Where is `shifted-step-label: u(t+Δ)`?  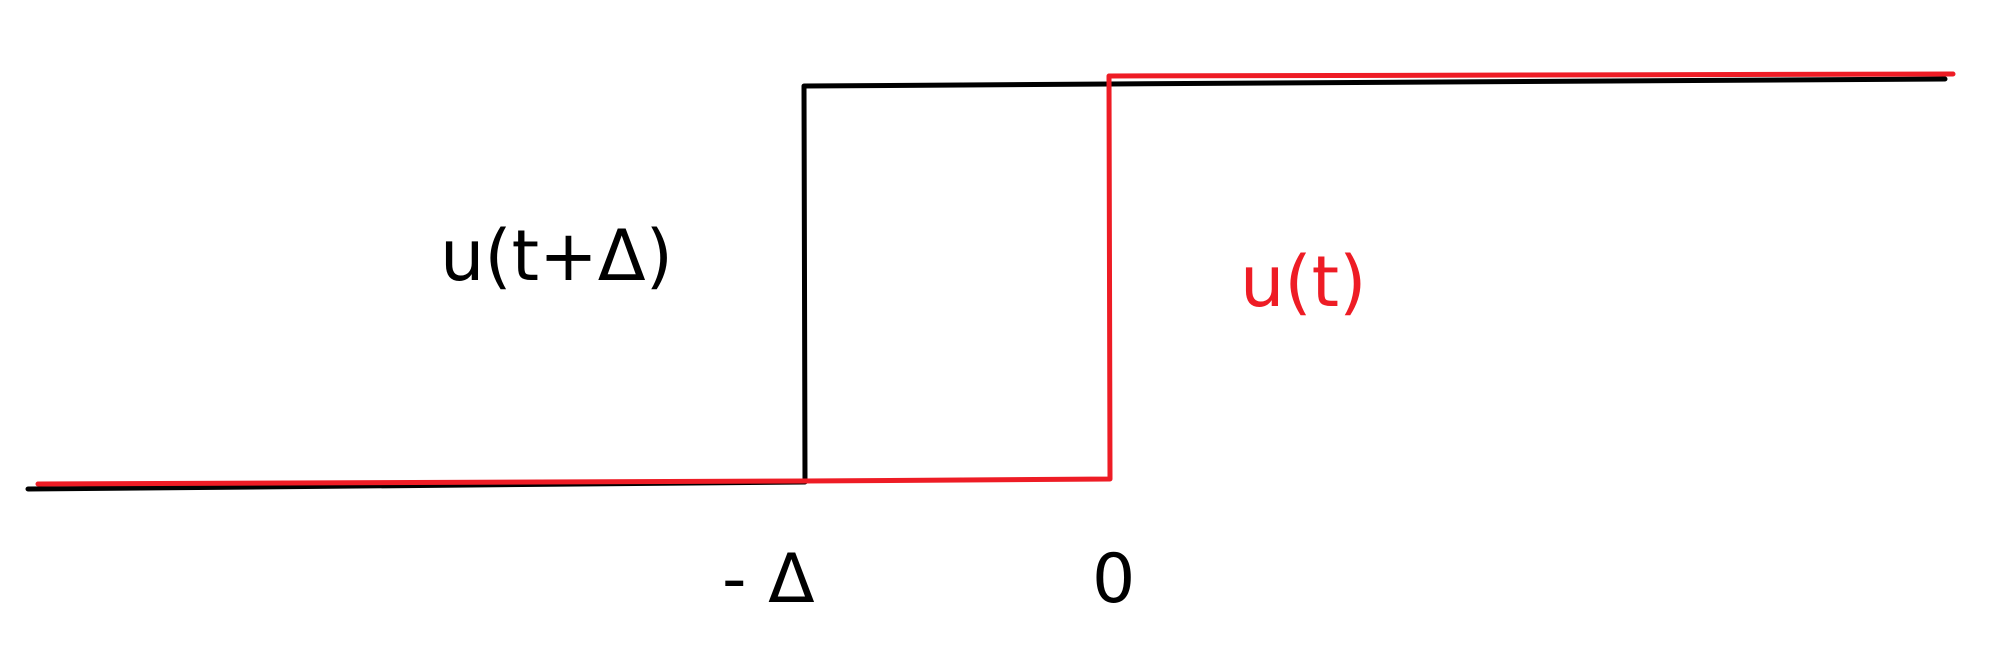 shifted-step-label: u(t+Δ) is located at coordinates (556, 256).